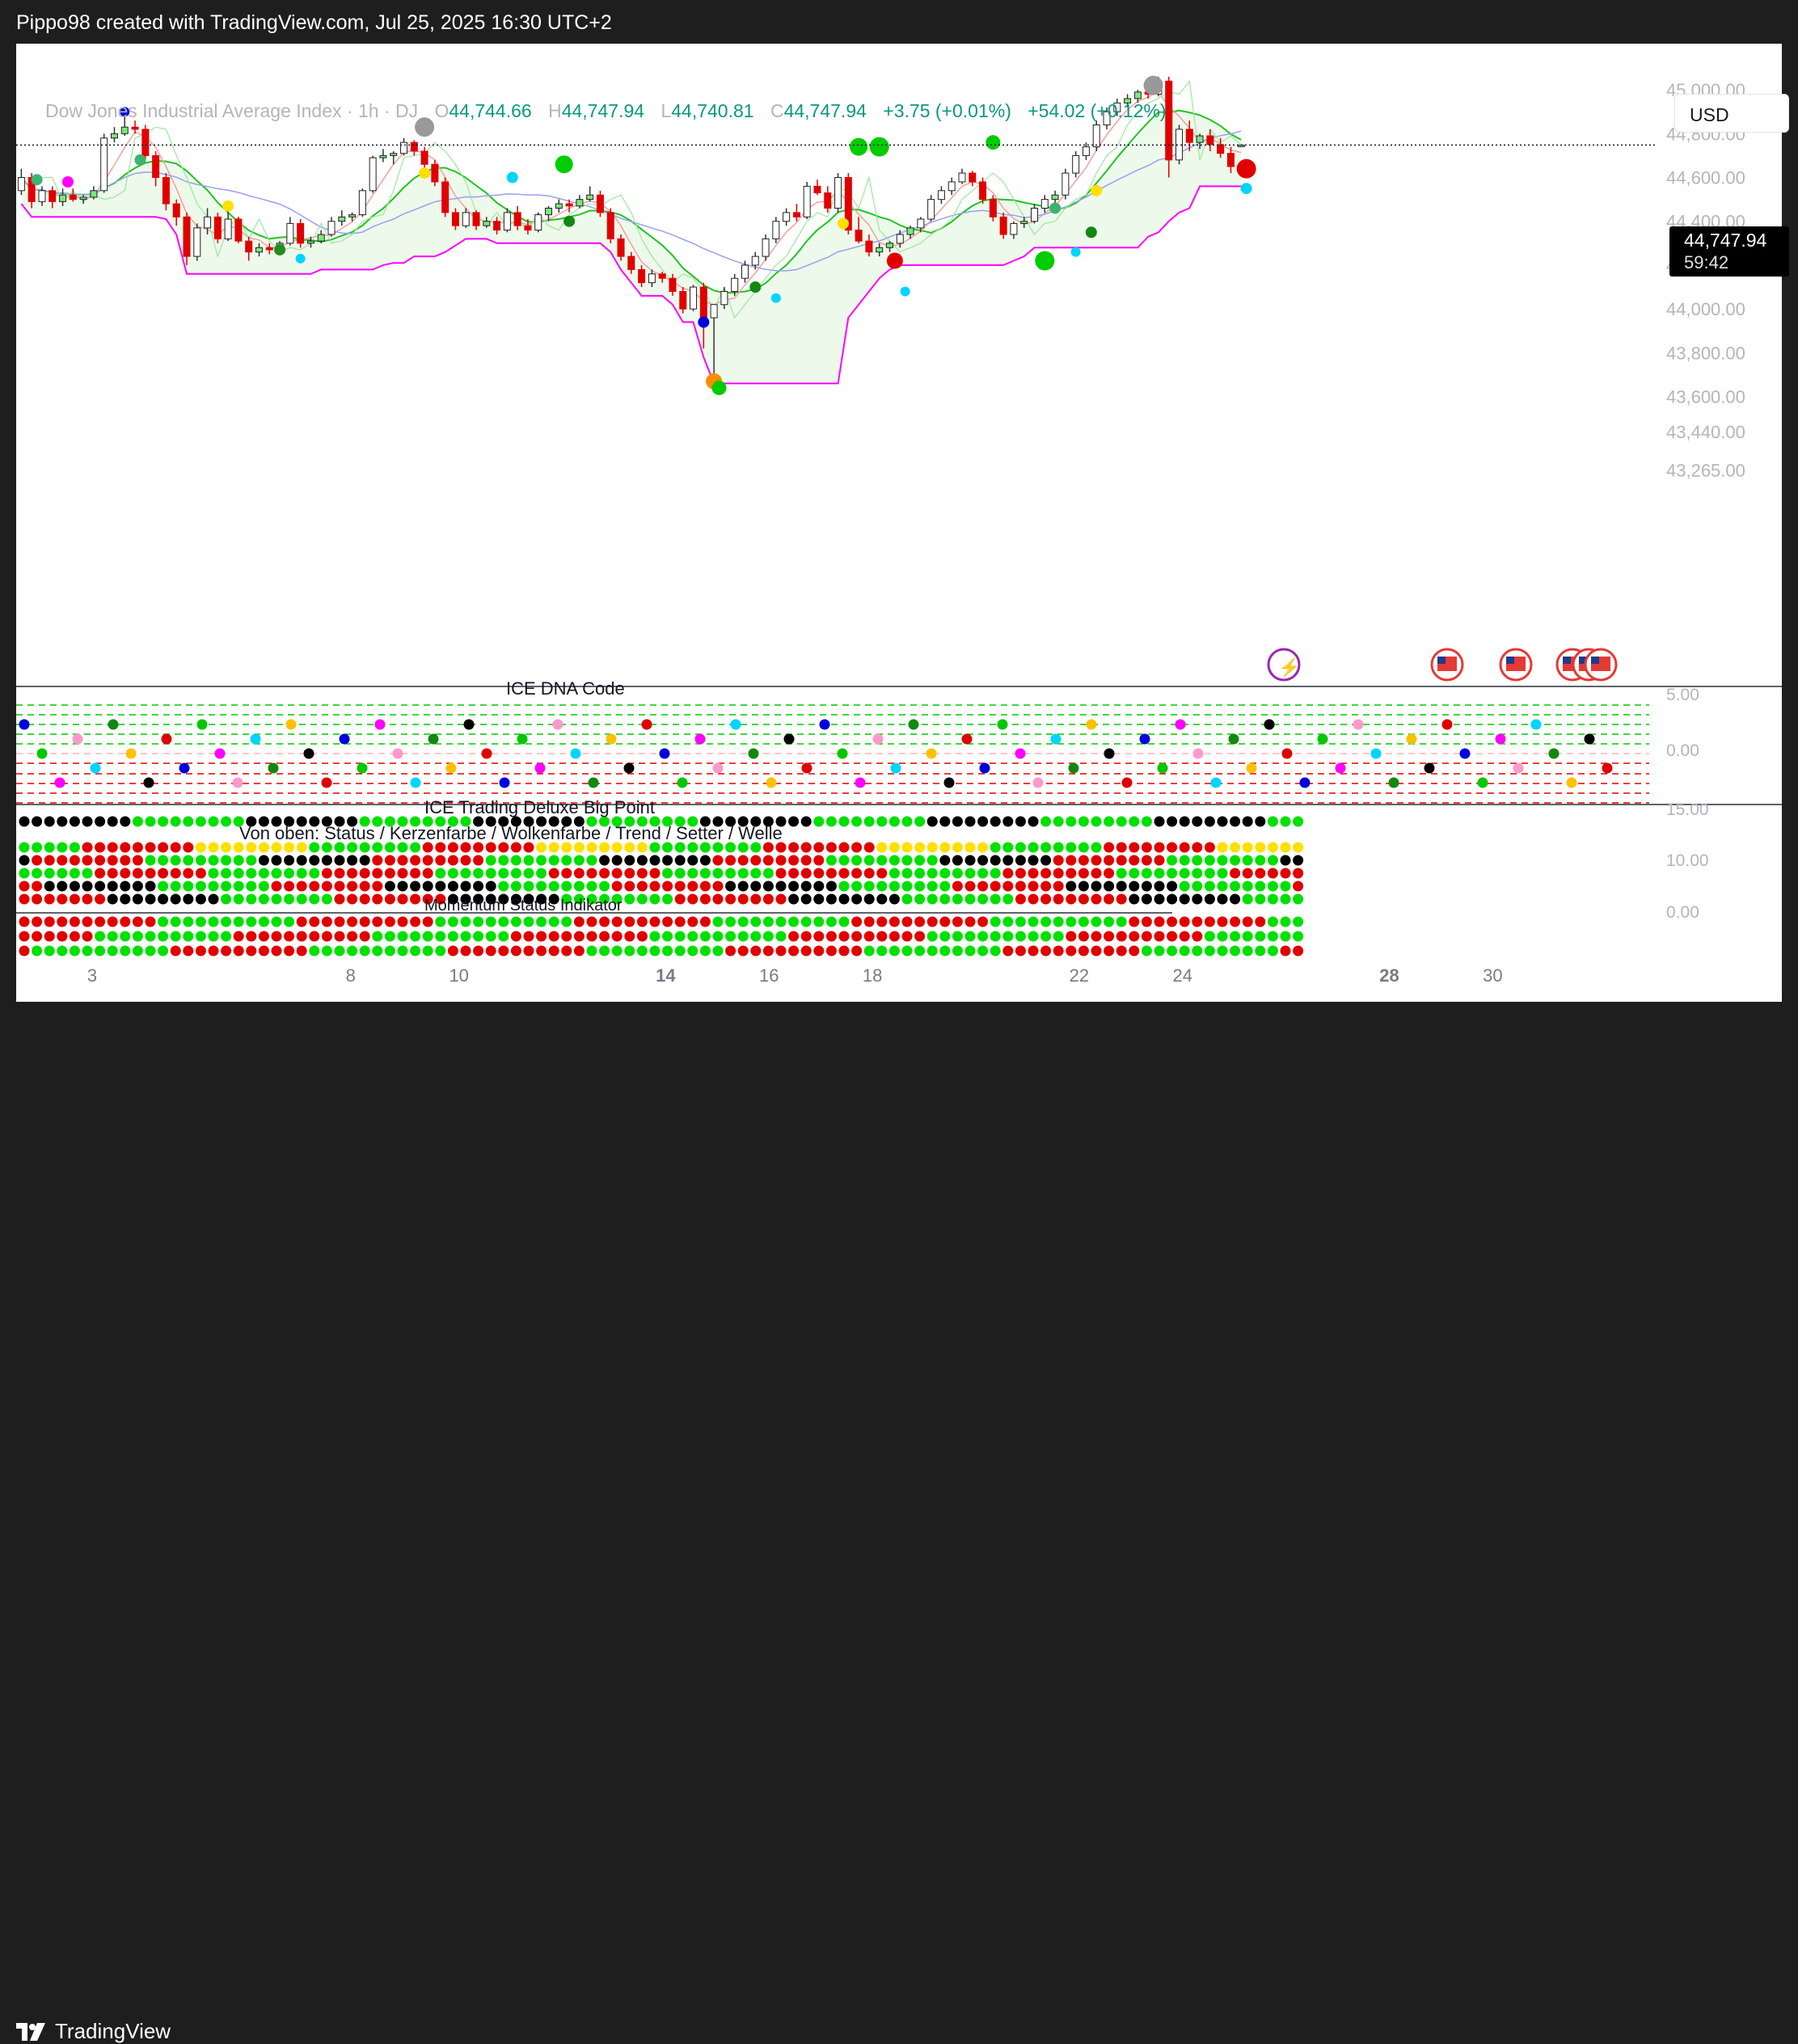 Image resolution: width=1798 pixels, height=2044 pixels. What do you see at coordinates (1289, 667) in the screenshot?
I see `lightning-glyph: ⚡` at bounding box center [1289, 667].